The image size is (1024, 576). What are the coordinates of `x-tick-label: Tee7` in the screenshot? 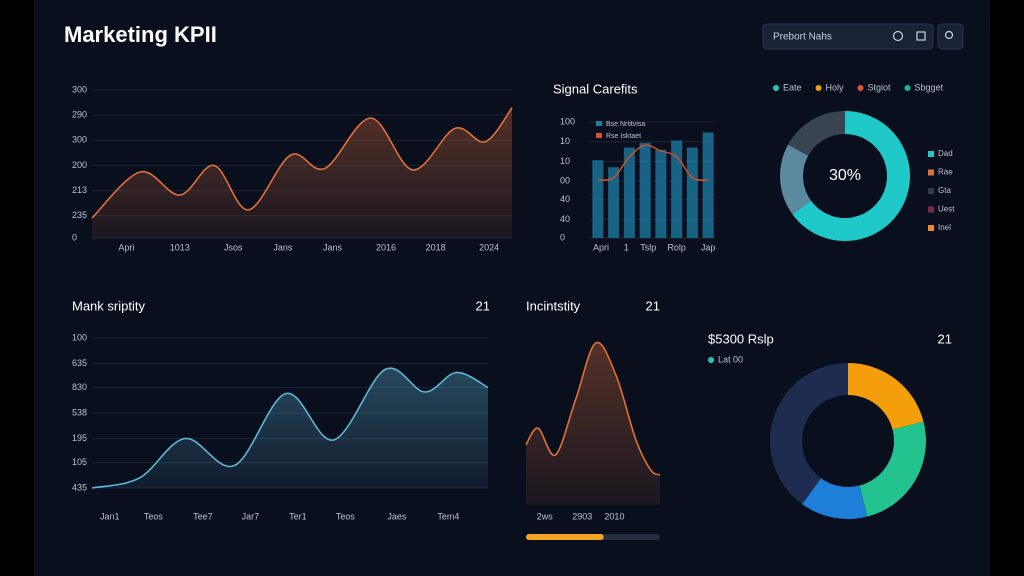 It's located at (203, 516).